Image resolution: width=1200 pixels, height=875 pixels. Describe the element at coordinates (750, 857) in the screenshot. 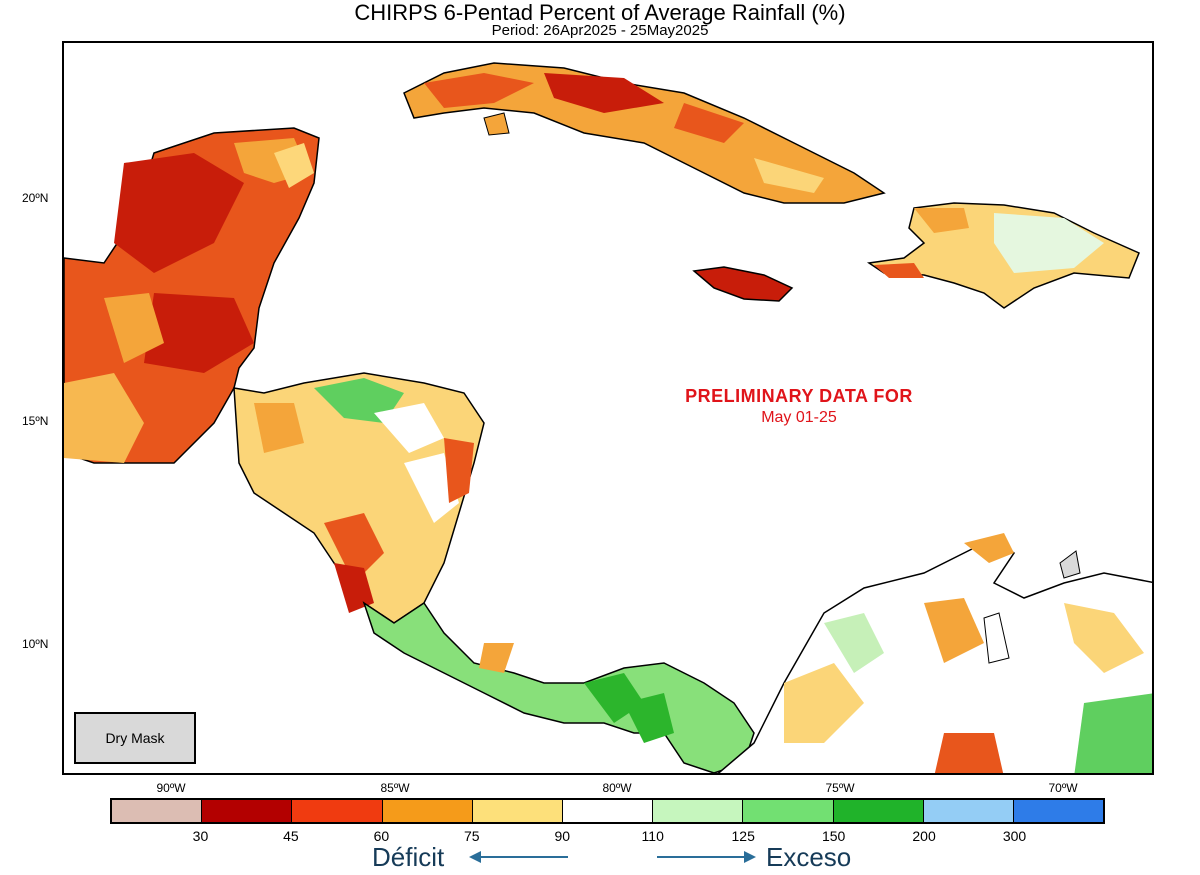

I see `excess-arrow-head` at that location.